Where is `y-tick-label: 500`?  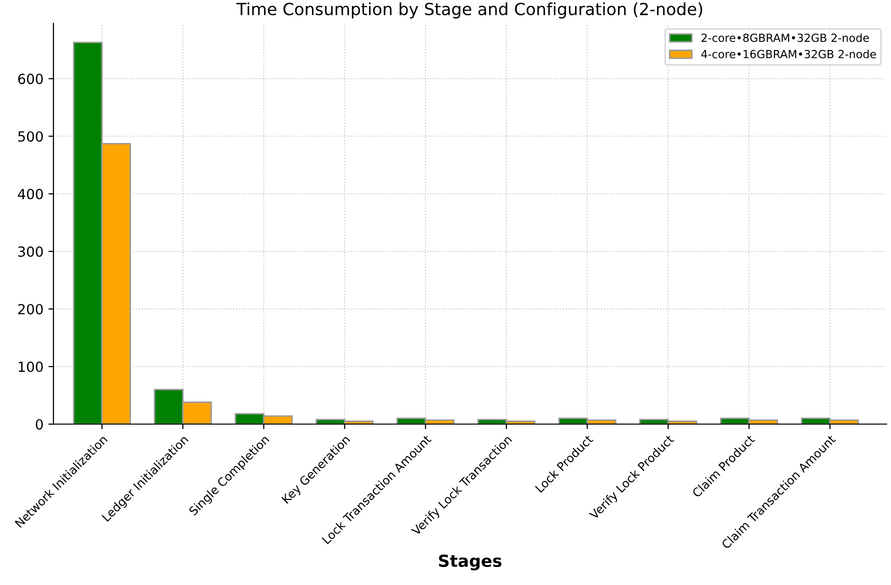 y-tick-label: 500 is located at coordinates (30, 136).